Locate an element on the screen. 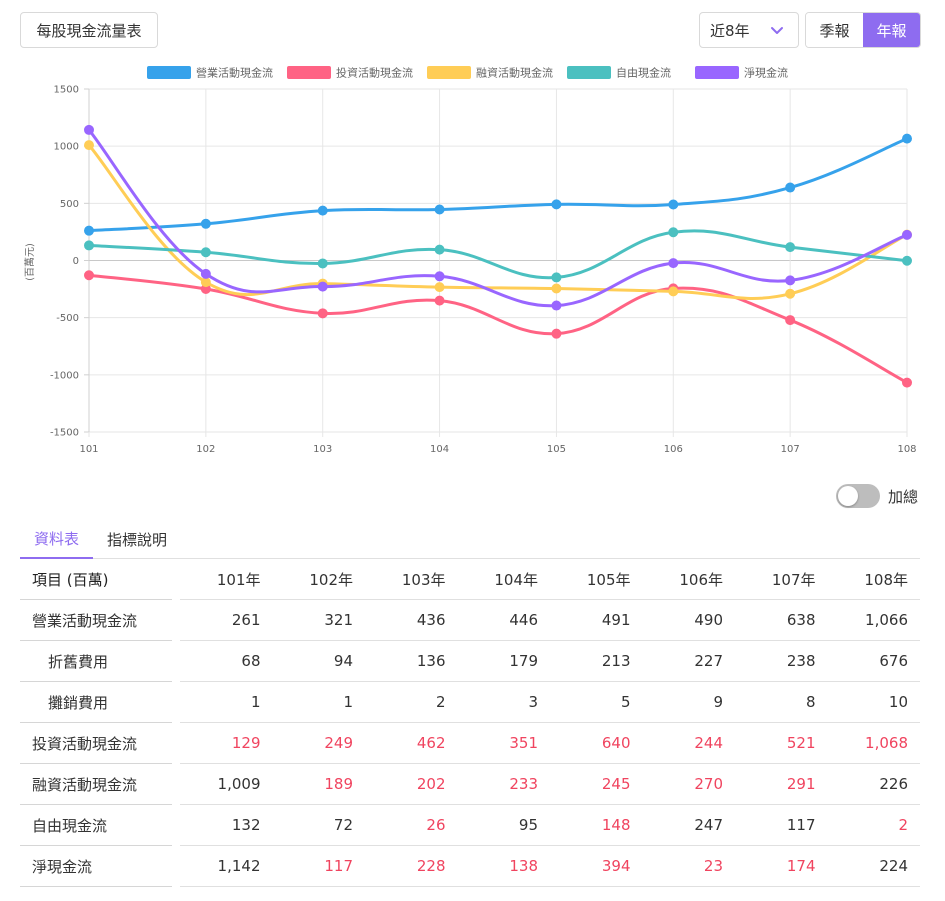  x-tick-label: 104 is located at coordinates (439, 449).